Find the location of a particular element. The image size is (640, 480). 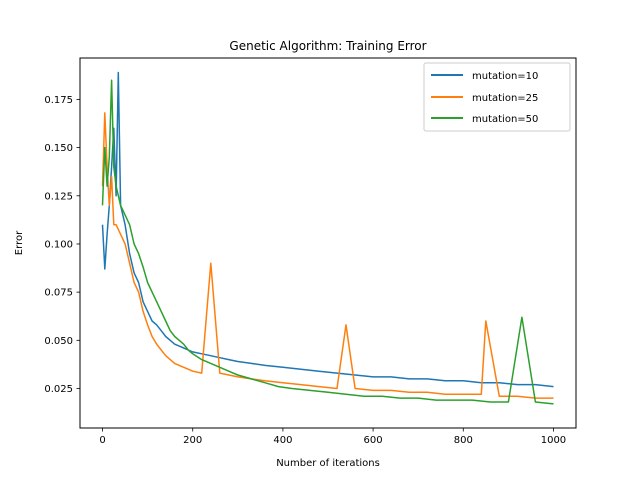

y-tick-label: 0.150 is located at coordinates (58, 148).